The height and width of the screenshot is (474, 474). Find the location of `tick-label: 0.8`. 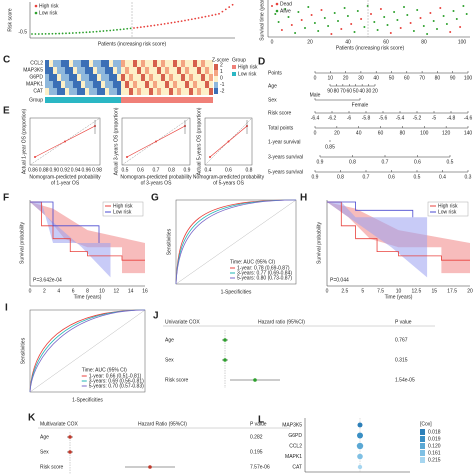

tick-label: 0.8 is located at coordinates (340, 177).